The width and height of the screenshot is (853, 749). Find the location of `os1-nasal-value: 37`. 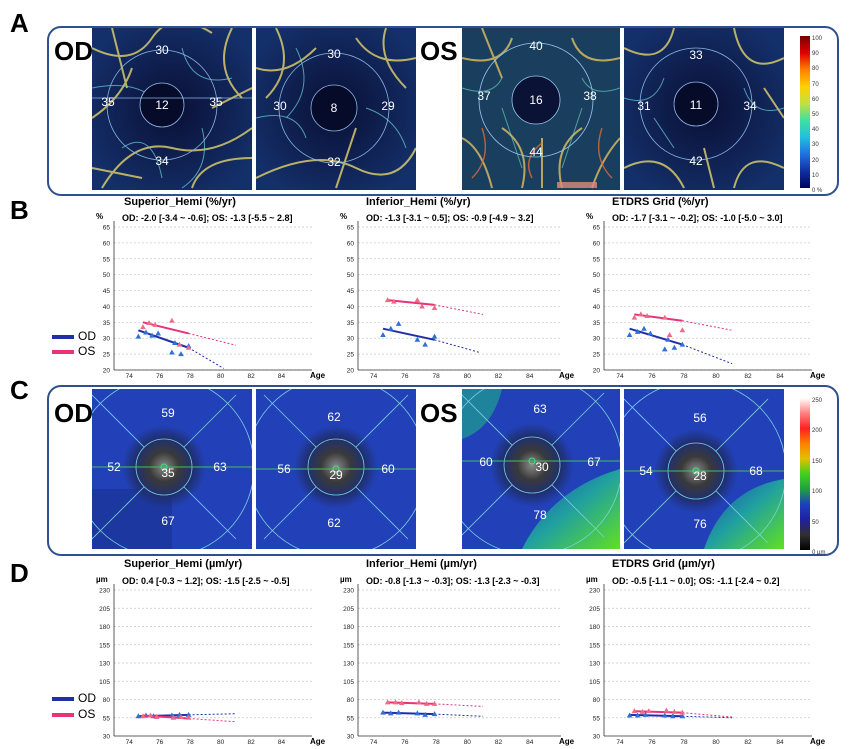

os1-nasal-value: 37 is located at coordinates (484, 96).